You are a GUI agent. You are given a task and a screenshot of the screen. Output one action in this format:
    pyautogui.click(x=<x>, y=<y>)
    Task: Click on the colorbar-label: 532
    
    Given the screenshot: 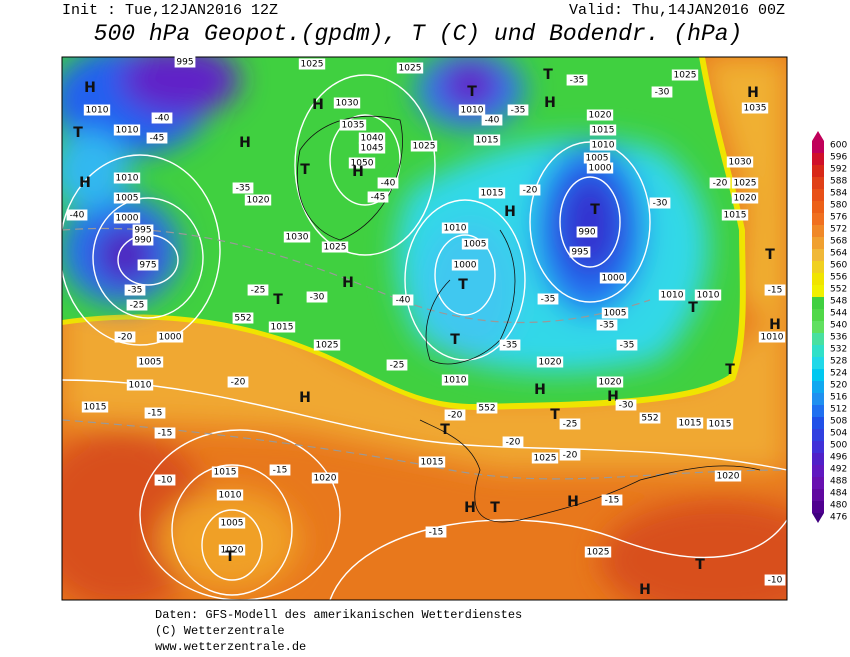 What is the action you would take?
    pyautogui.click(x=838, y=350)
    